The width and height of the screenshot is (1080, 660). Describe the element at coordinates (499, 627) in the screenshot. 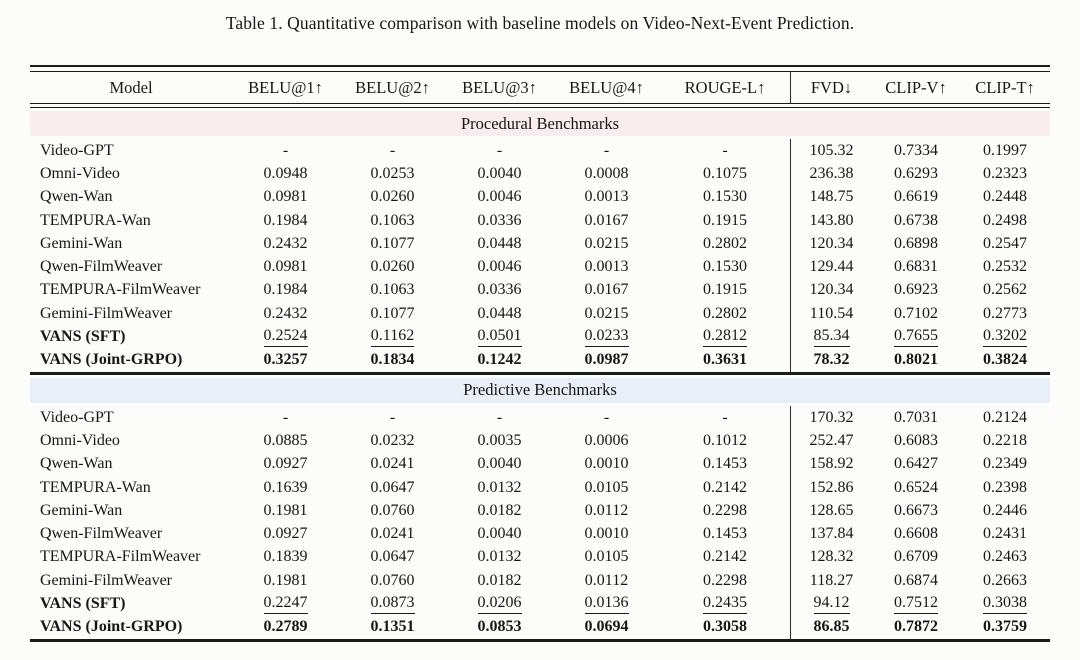

I see `metric-value: 0.0853` at that location.